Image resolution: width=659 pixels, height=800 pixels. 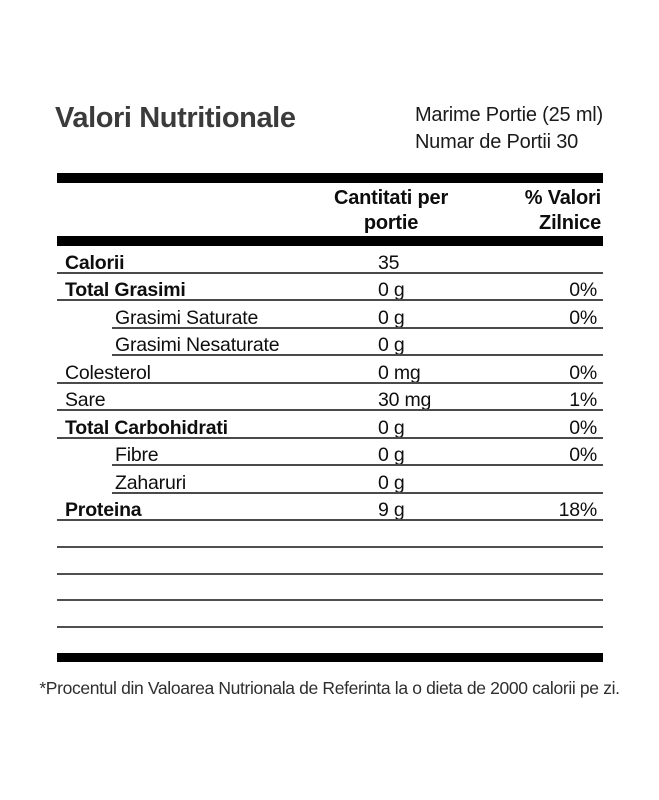 What do you see at coordinates (405, 400) in the screenshot?
I see `nutrient-amount: 30 mg` at bounding box center [405, 400].